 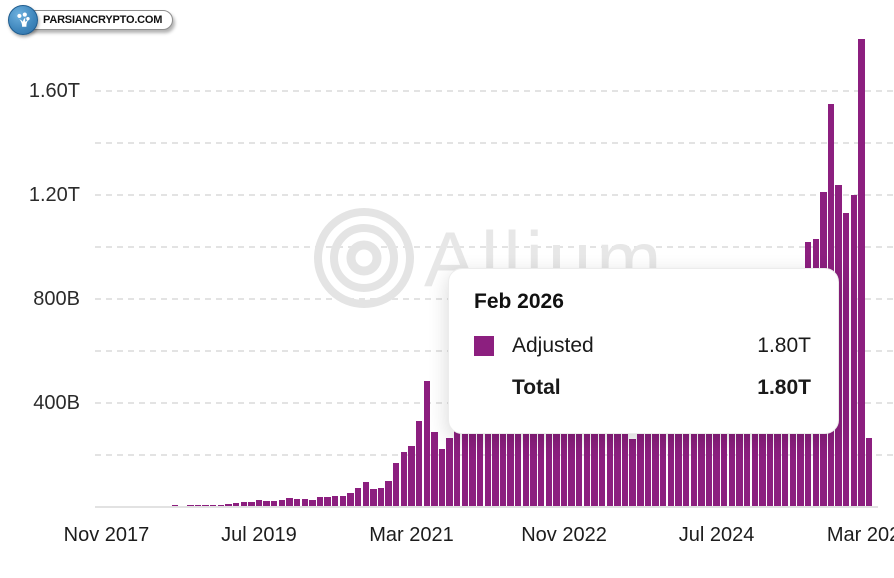 I want to click on x-axis-label: Nov 2022, so click(x=564, y=535).